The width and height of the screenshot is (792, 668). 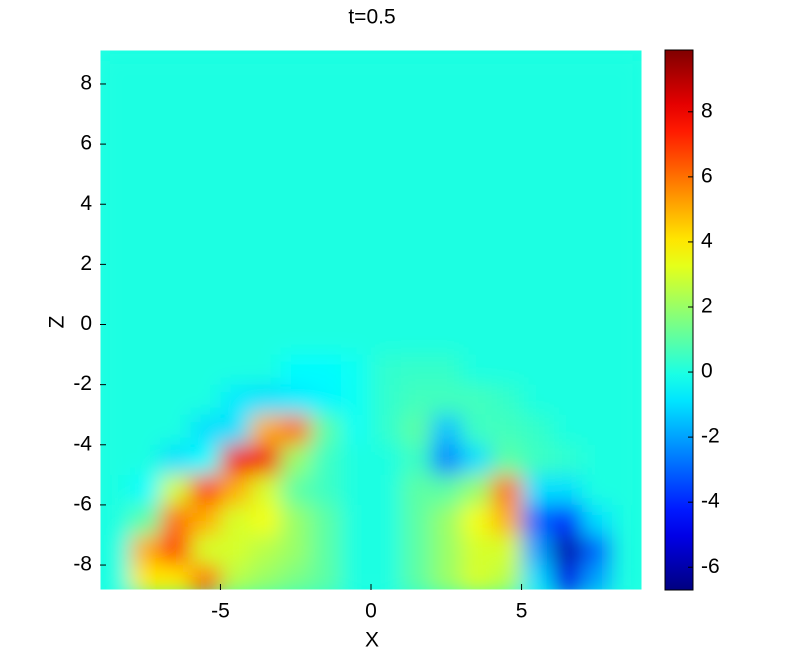 I want to click on colorbar-tick-label: 0, so click(x=707, y=371).